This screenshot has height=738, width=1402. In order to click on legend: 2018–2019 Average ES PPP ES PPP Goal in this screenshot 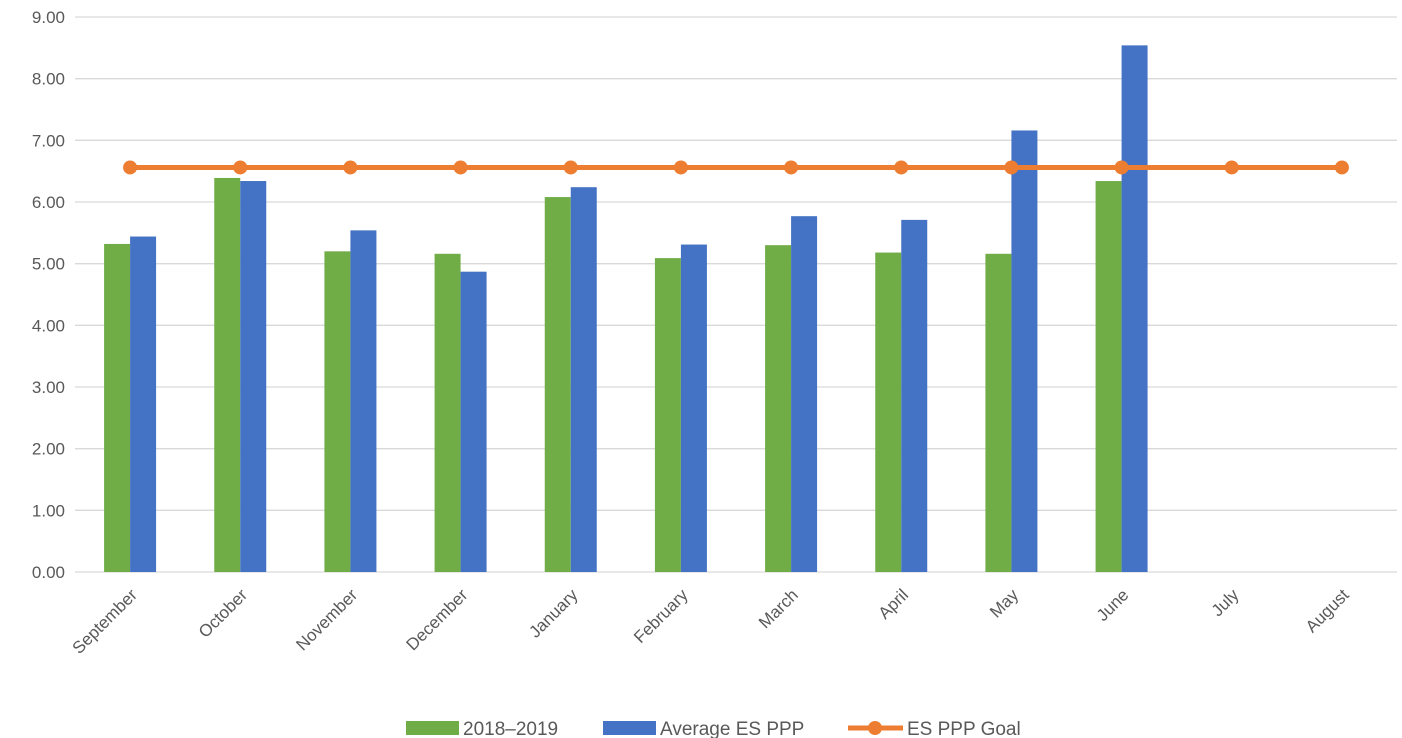, I will do `click(713, 728)`.